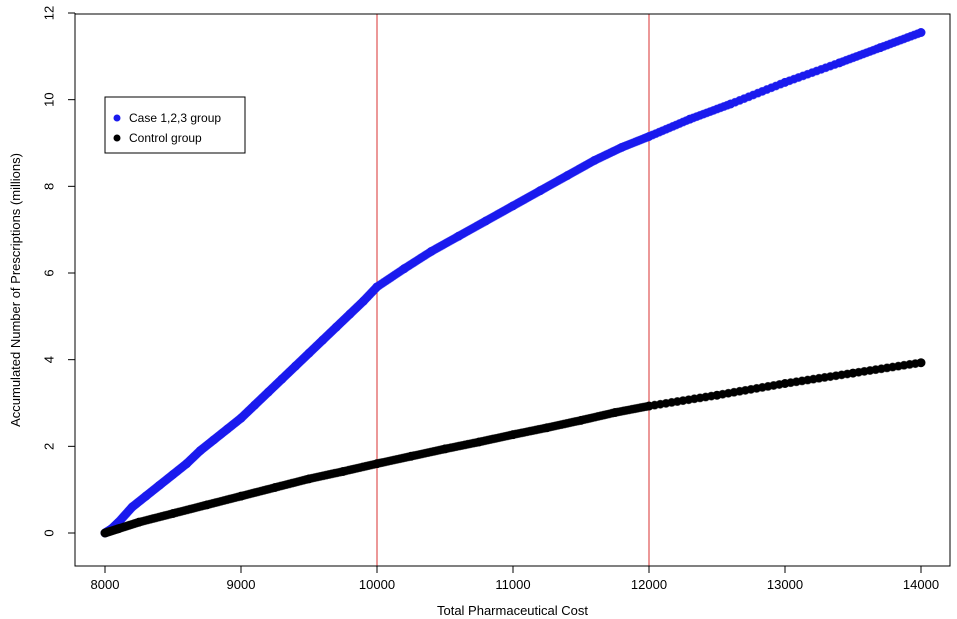 This screenshot has width=957, height=619. Describe the element at coordinates (117, 118) in the screenshot. I see `legend-swatch-case-group` at that location.